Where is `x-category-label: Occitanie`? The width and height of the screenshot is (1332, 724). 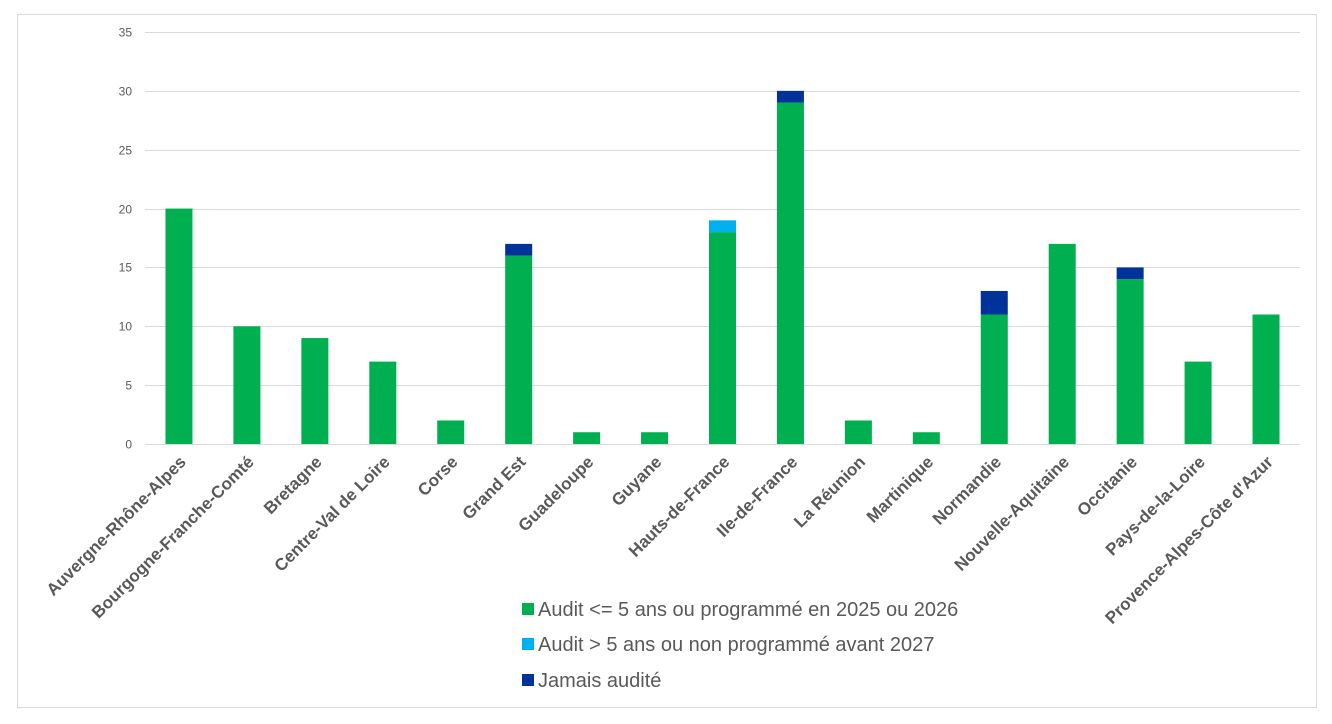 x-category-label: Occitanie is located at coordinates (1107, 486).